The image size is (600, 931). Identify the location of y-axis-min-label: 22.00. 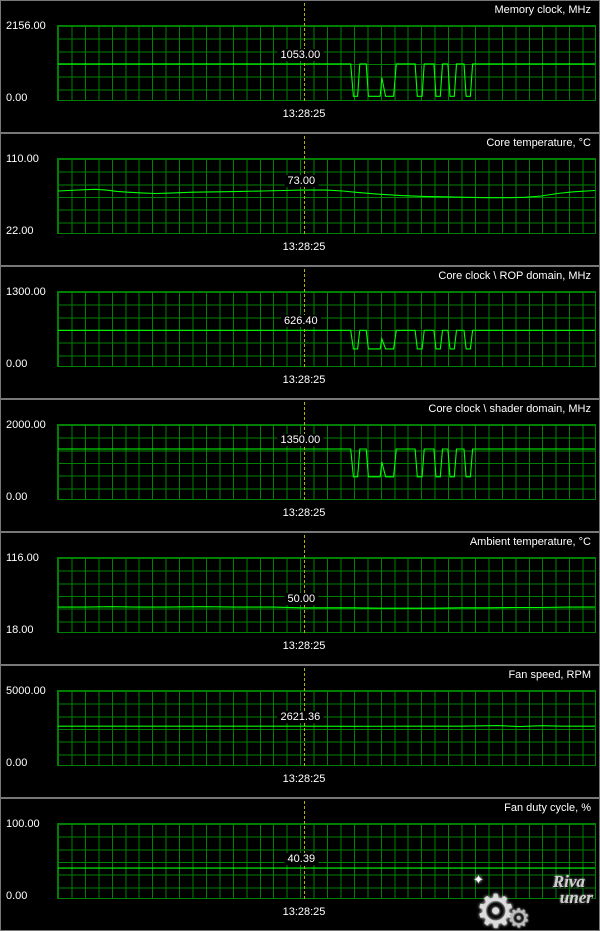
(20, 231).